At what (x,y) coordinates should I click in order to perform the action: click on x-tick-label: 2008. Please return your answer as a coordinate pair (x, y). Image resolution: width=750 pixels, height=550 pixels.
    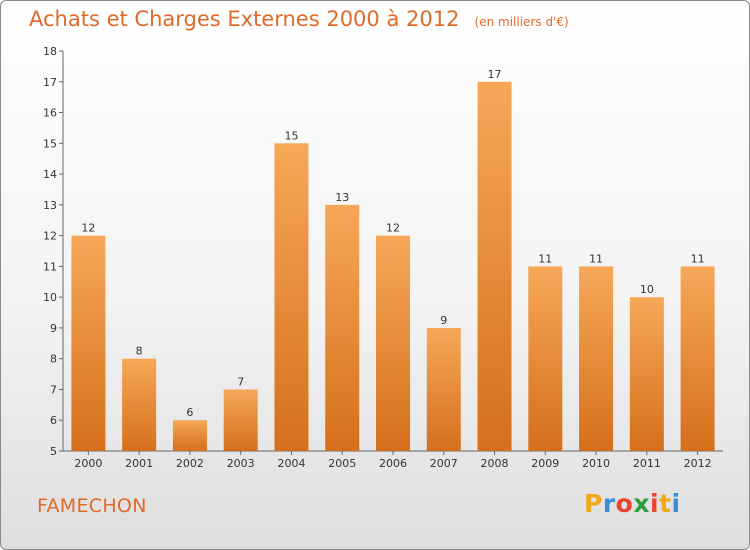
    Looking at the image, I should click on (495, 463).